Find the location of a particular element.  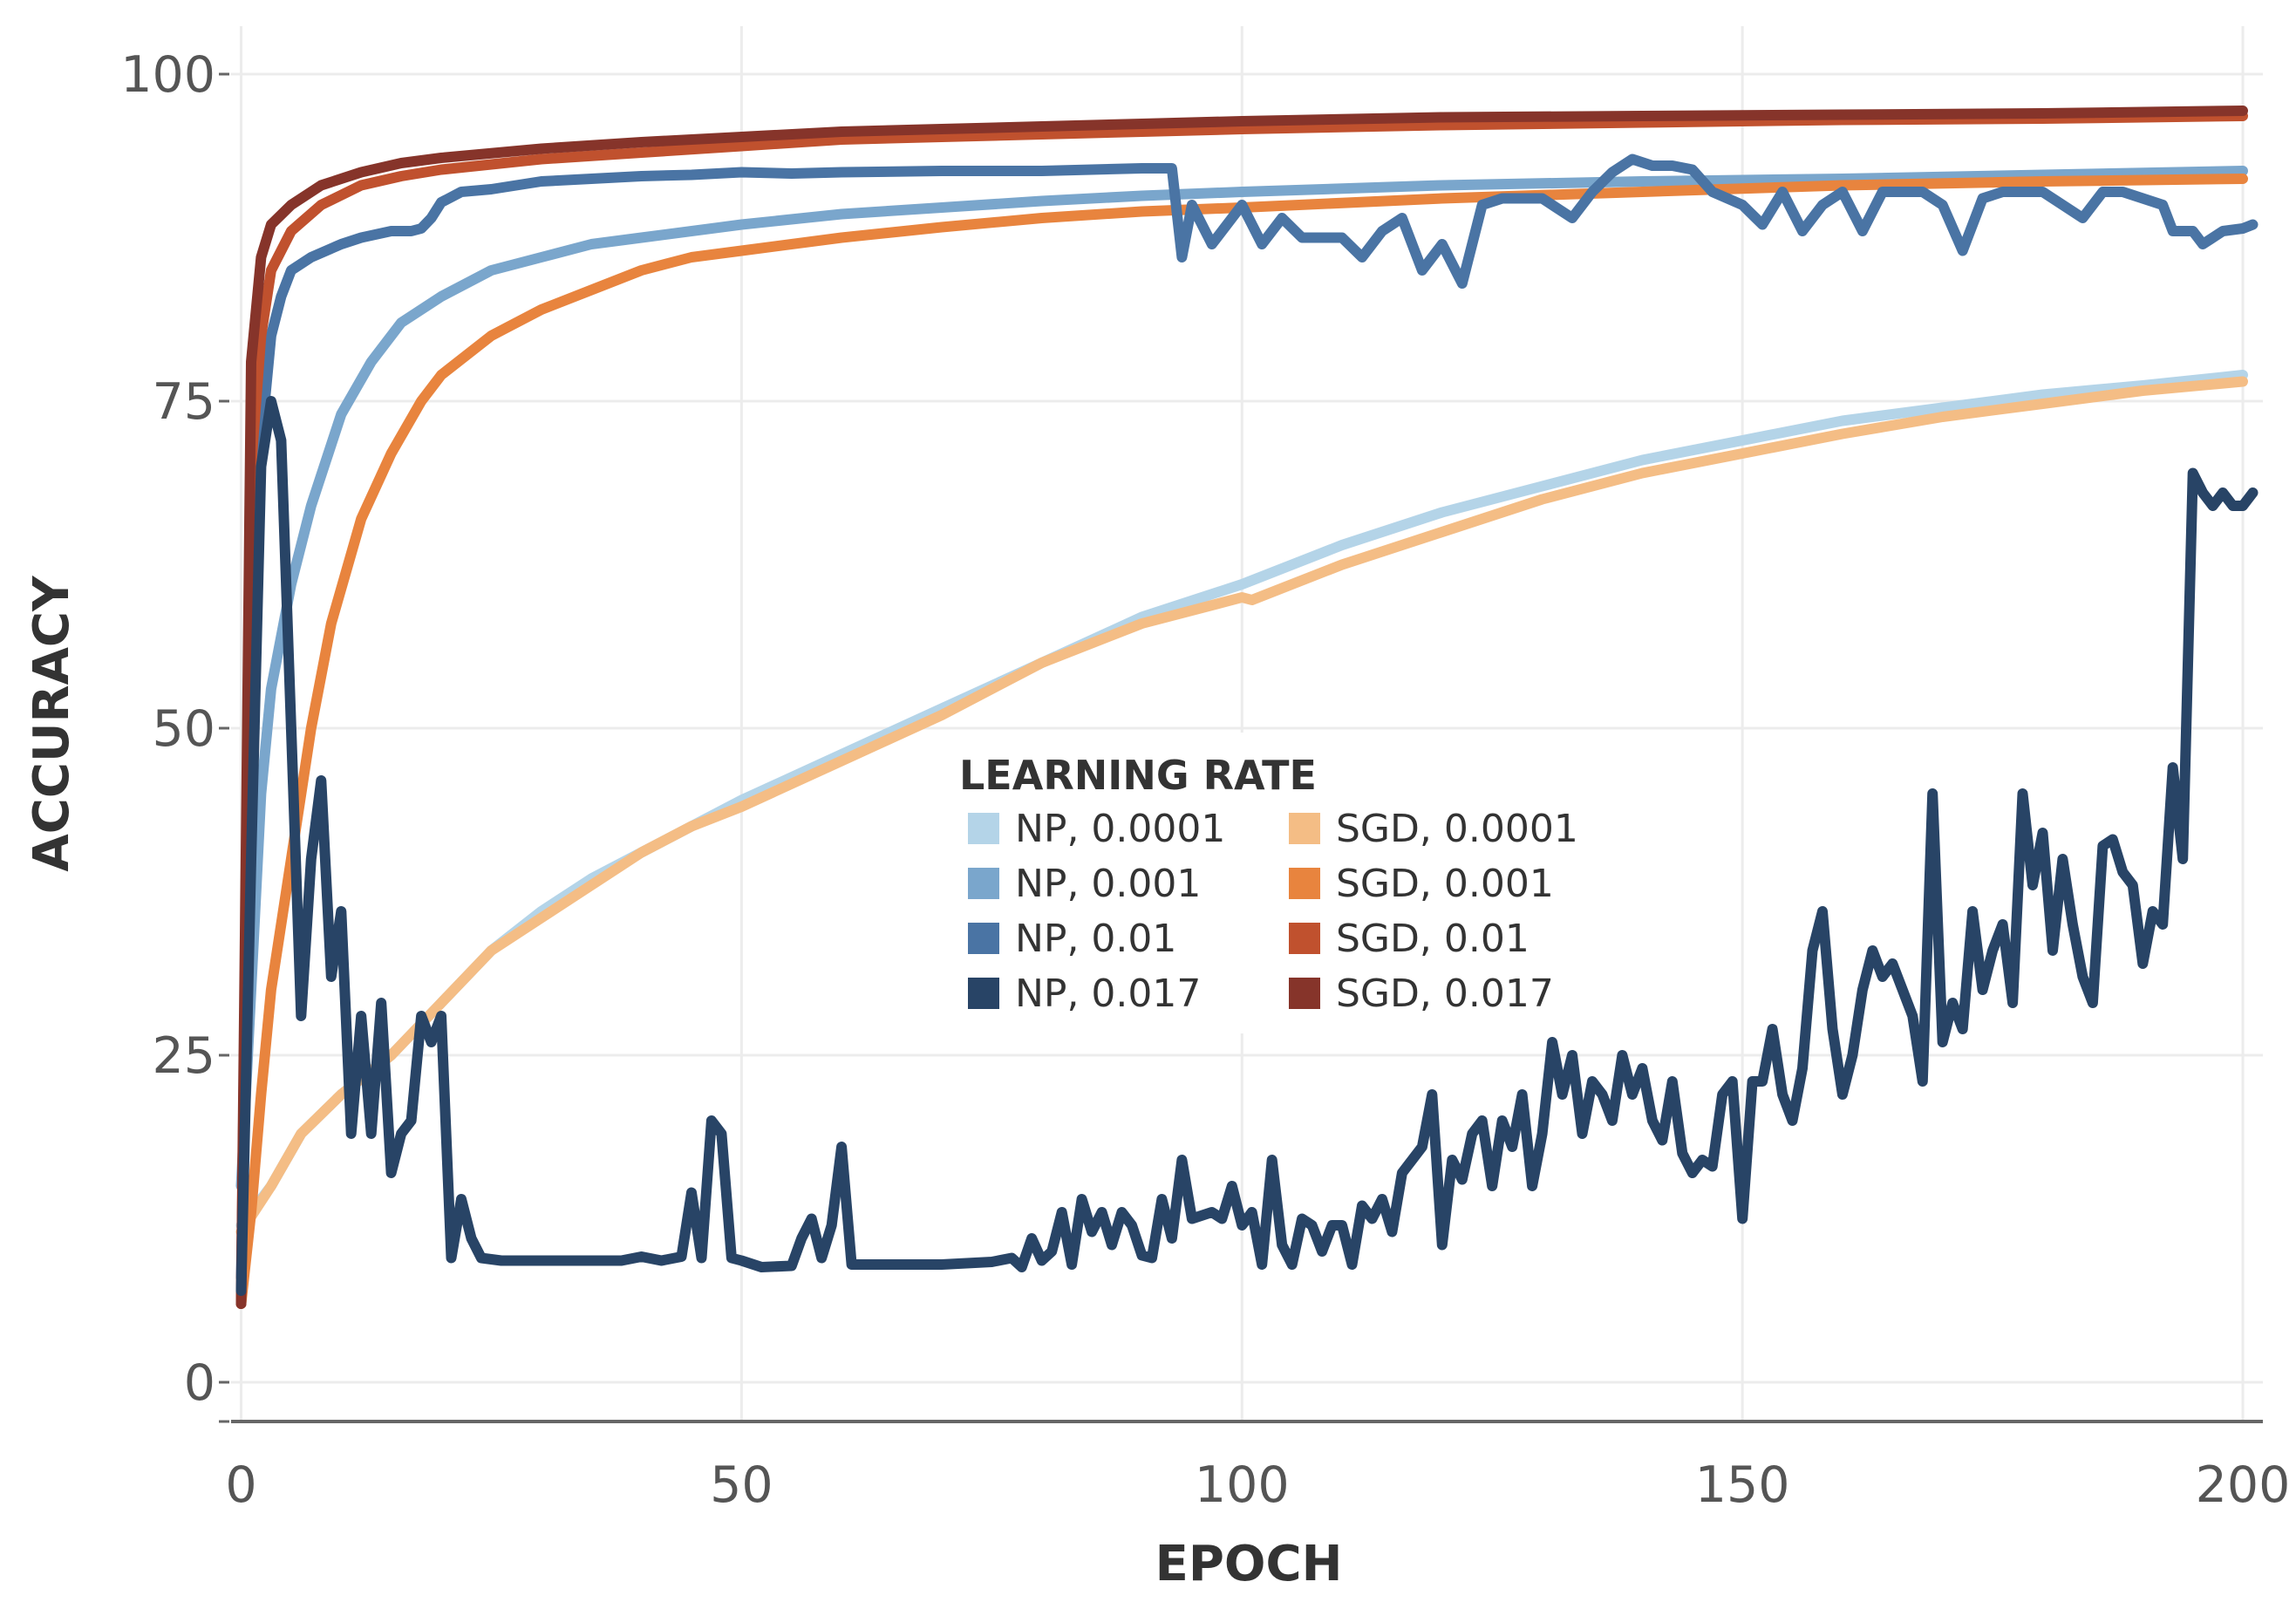

y-tick-label-25: 25 is located at coordinates (183, 1056).